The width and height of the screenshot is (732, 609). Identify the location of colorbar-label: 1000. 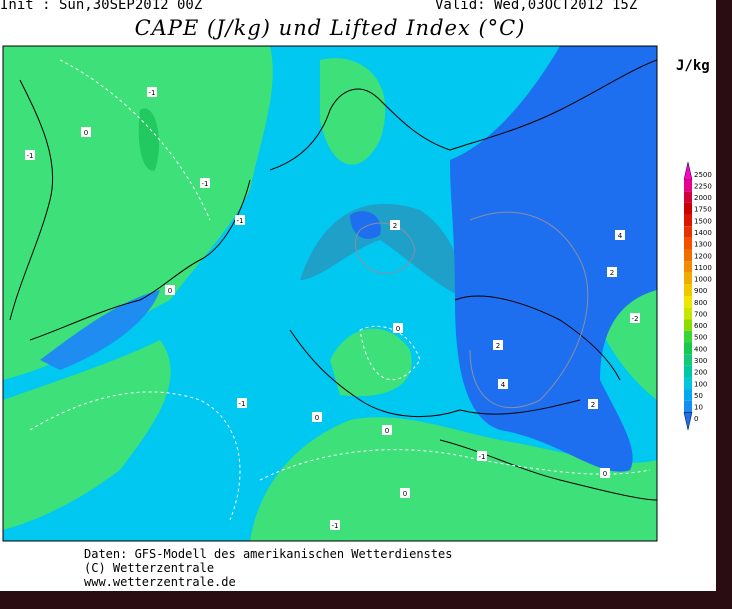
(703, 280).